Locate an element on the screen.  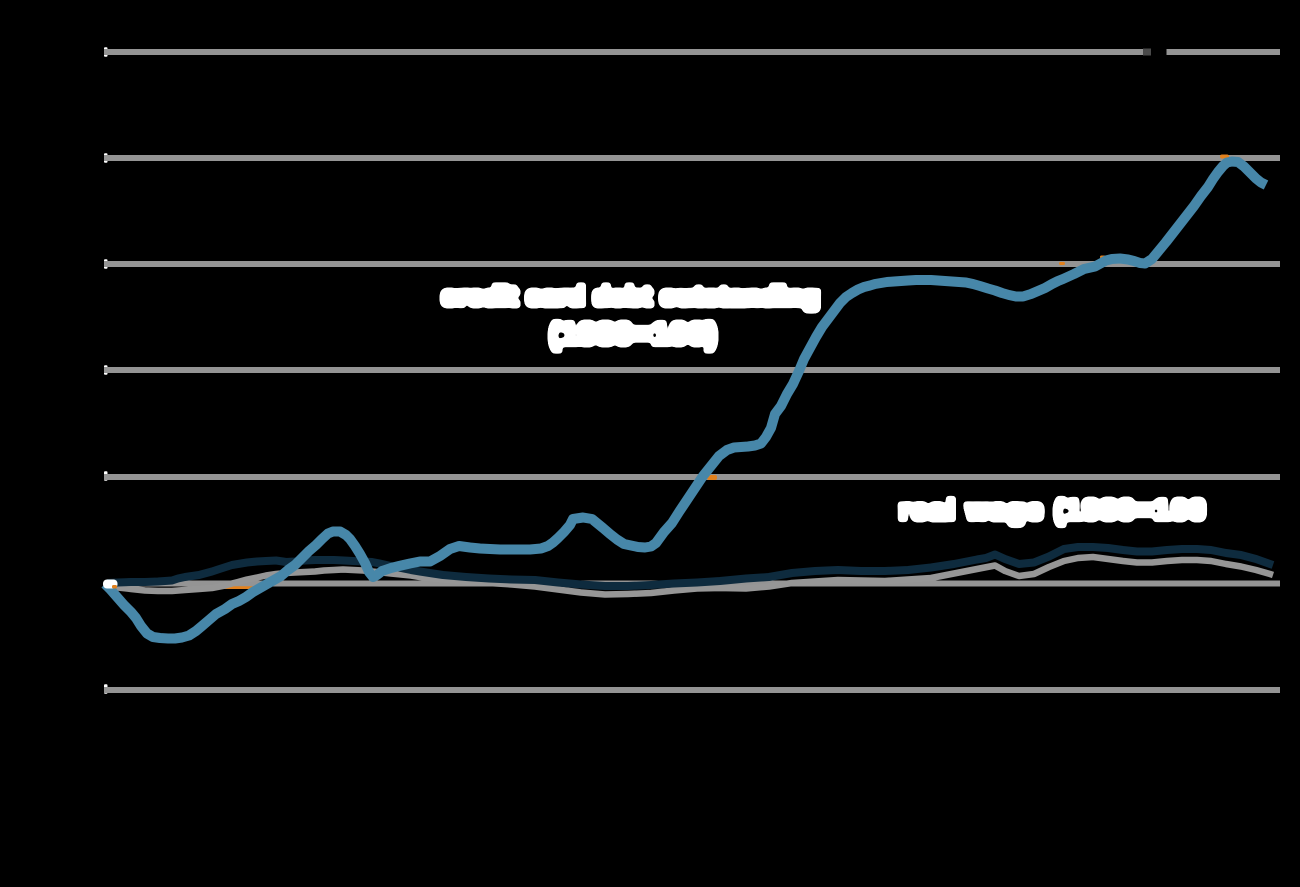
svg-text: real wage (1980=100 is located at coordinates (1053, 509).